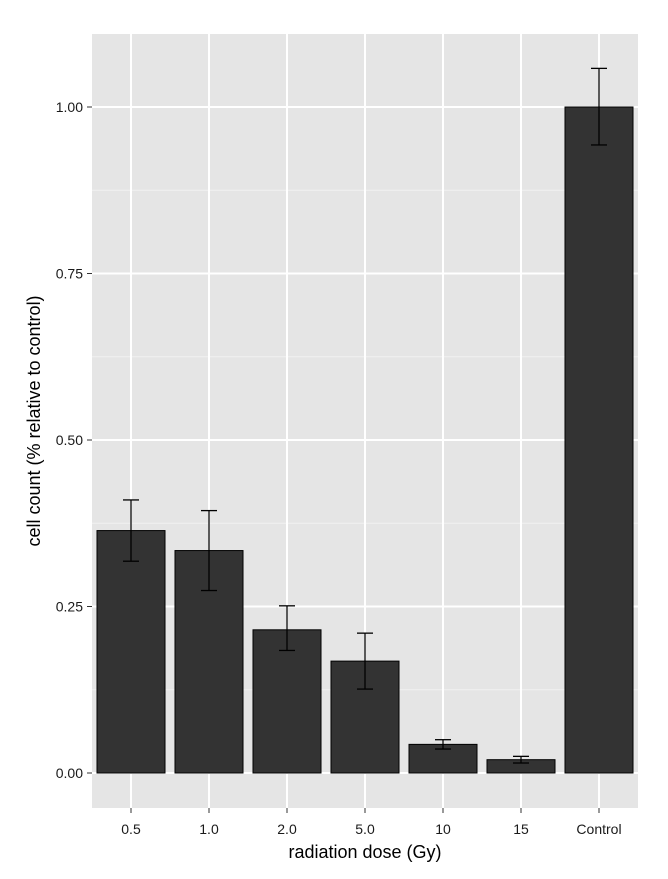  Describe the element at coordinates (69, 773) in the screenshot. I see `y-tick-label: 0.00` at that location.